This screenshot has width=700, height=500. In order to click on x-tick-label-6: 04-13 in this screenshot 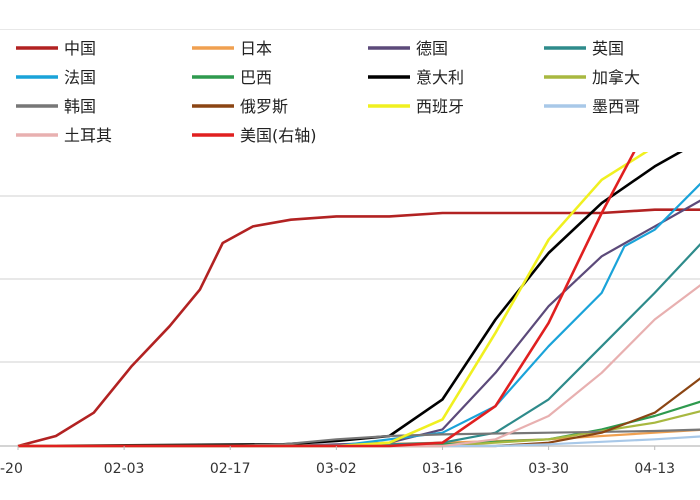, I will do `click(654, 469)`.